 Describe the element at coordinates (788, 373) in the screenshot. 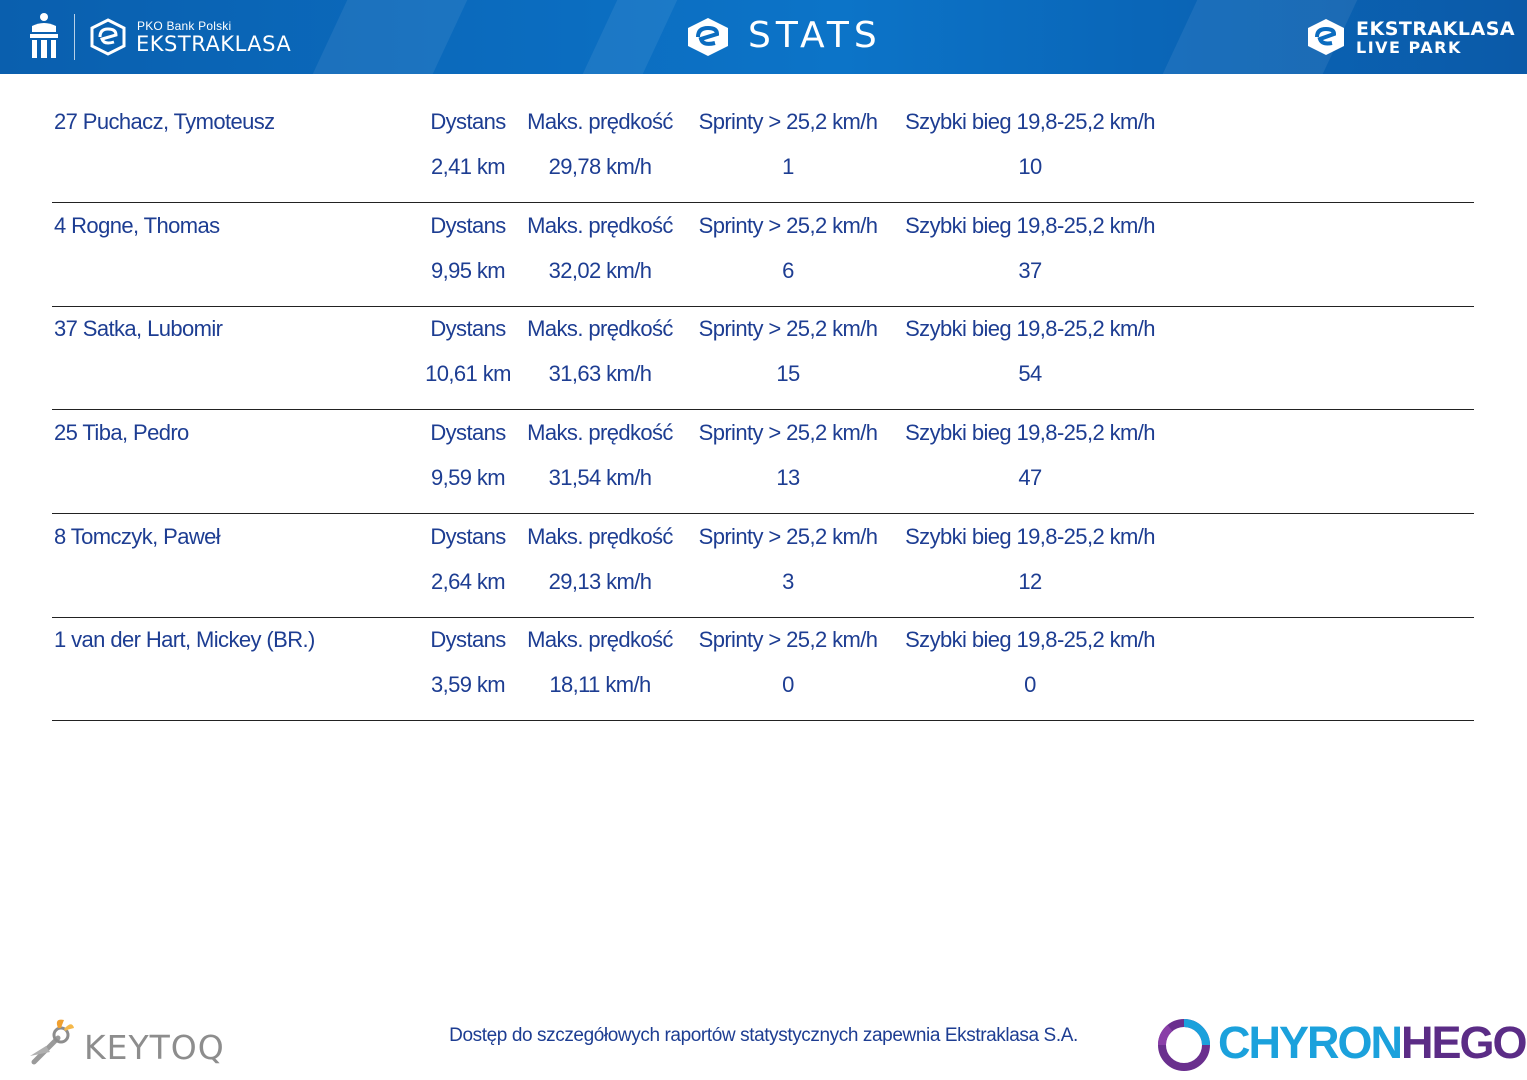

I see `sprints-value: 15` at that location.